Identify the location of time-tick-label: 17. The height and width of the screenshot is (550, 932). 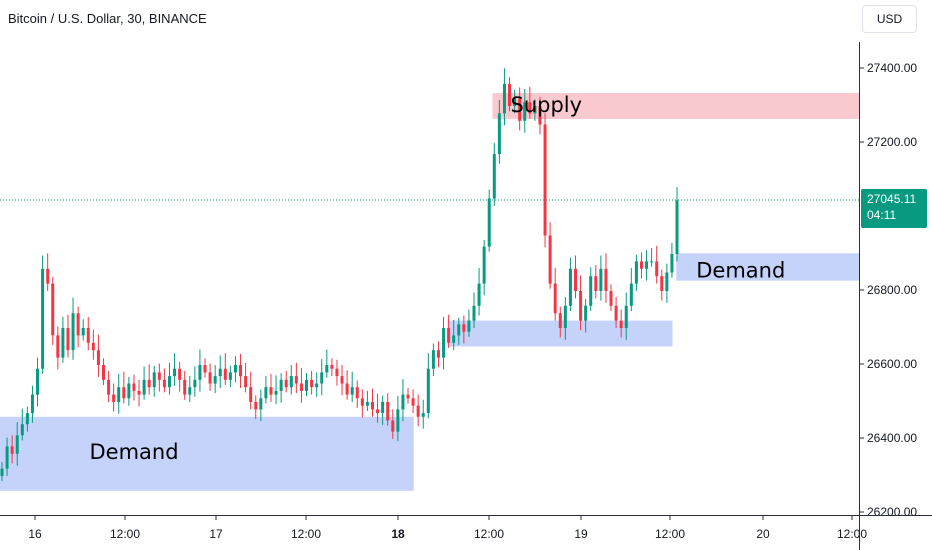
(216, 534).